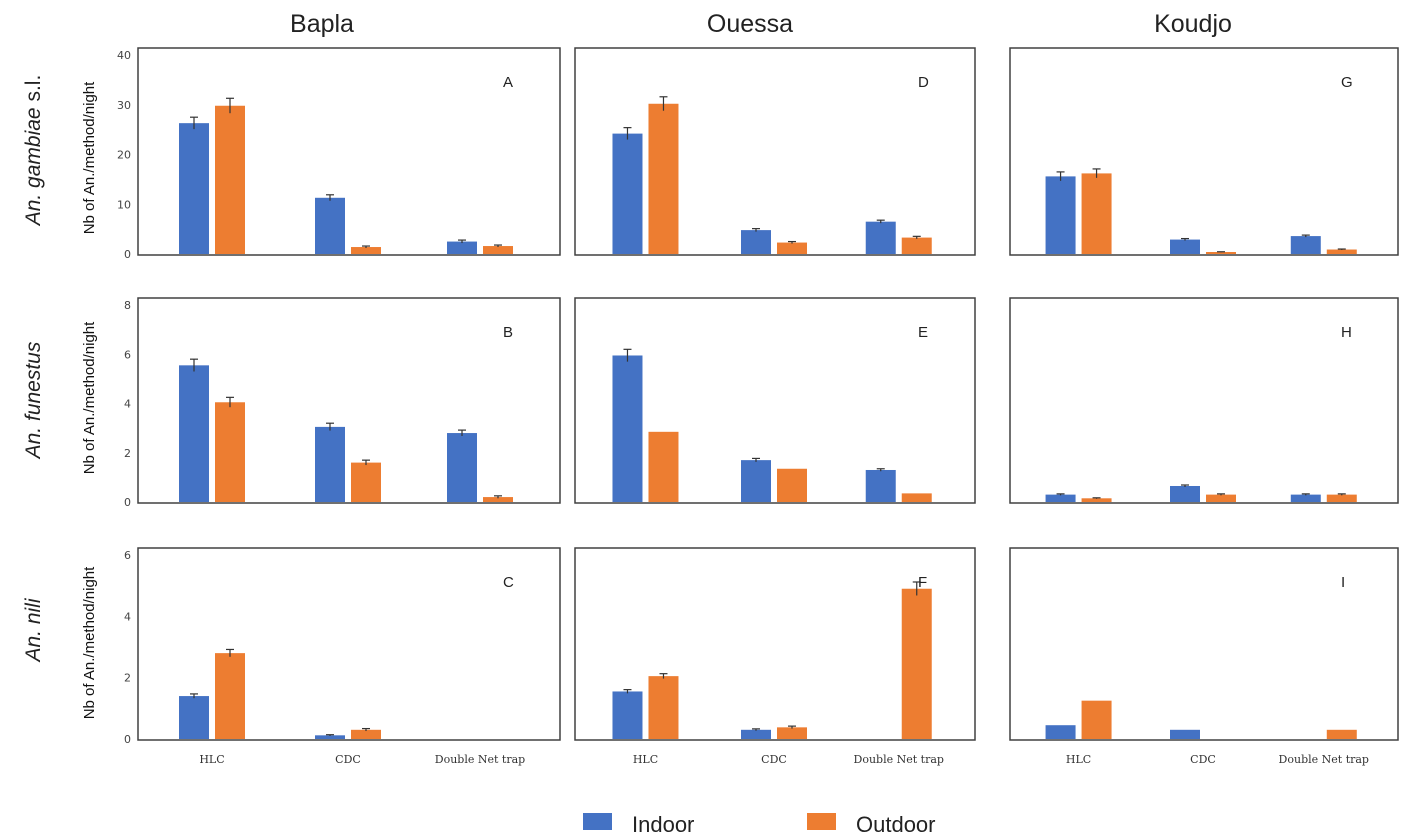 The image size is (1410, 838). Describe the element at coordinates (33, 91) in the screenshot. I see `row-label-gambiae-suffix: s.l.` at that location.